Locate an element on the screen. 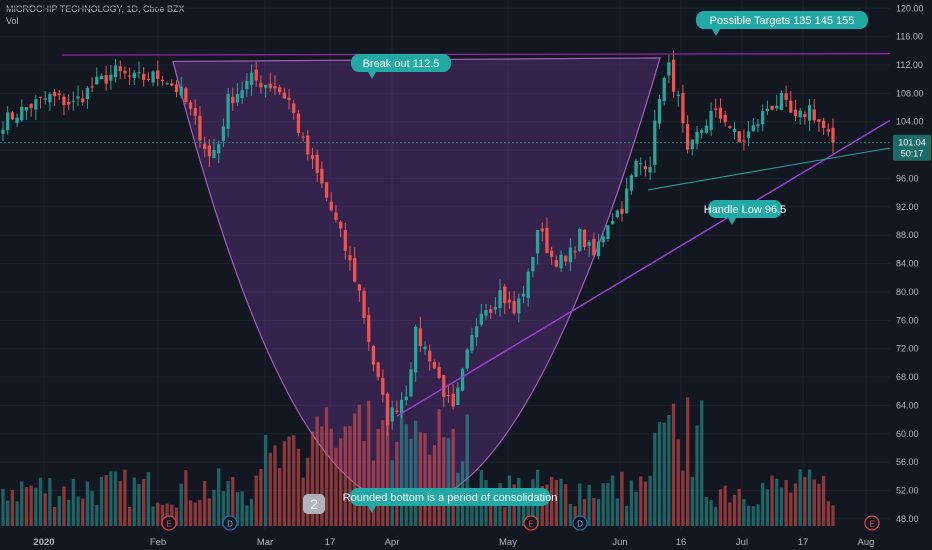  volume-label: Vol is located at coordinates (12, 21).